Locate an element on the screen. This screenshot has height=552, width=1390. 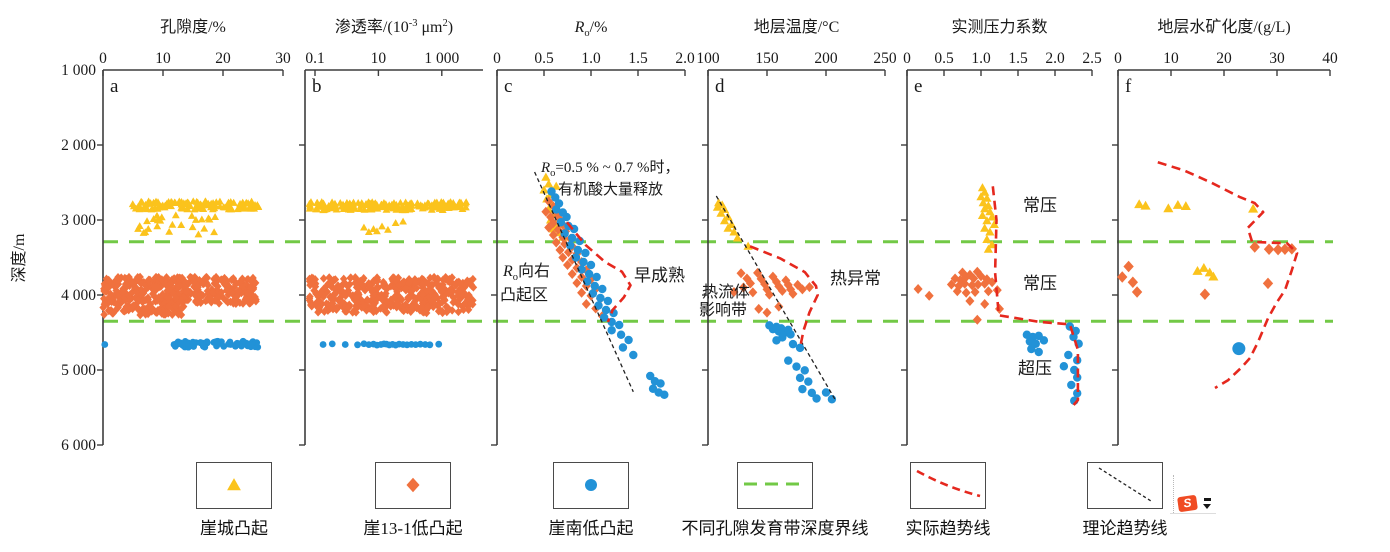
panel-b-title: 渗透率/(10-3 μm2) is located at coordinates (394, 27).